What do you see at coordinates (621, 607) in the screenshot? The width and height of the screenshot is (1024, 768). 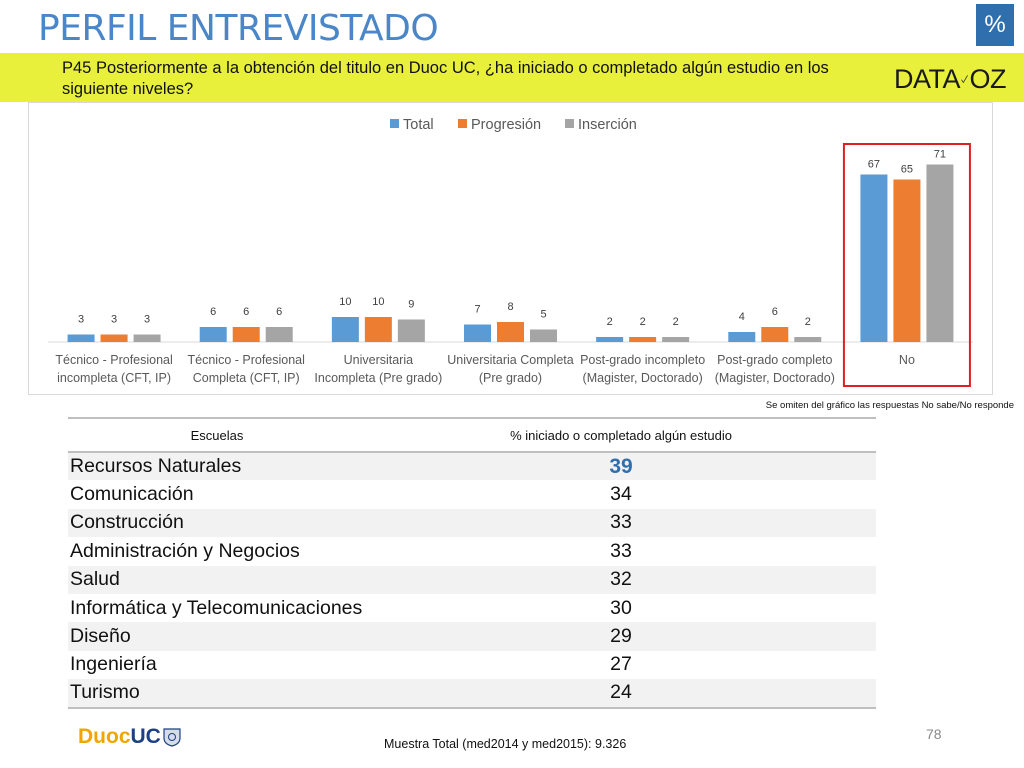 I see `school-value: 30` at bounding box center [621, 607].